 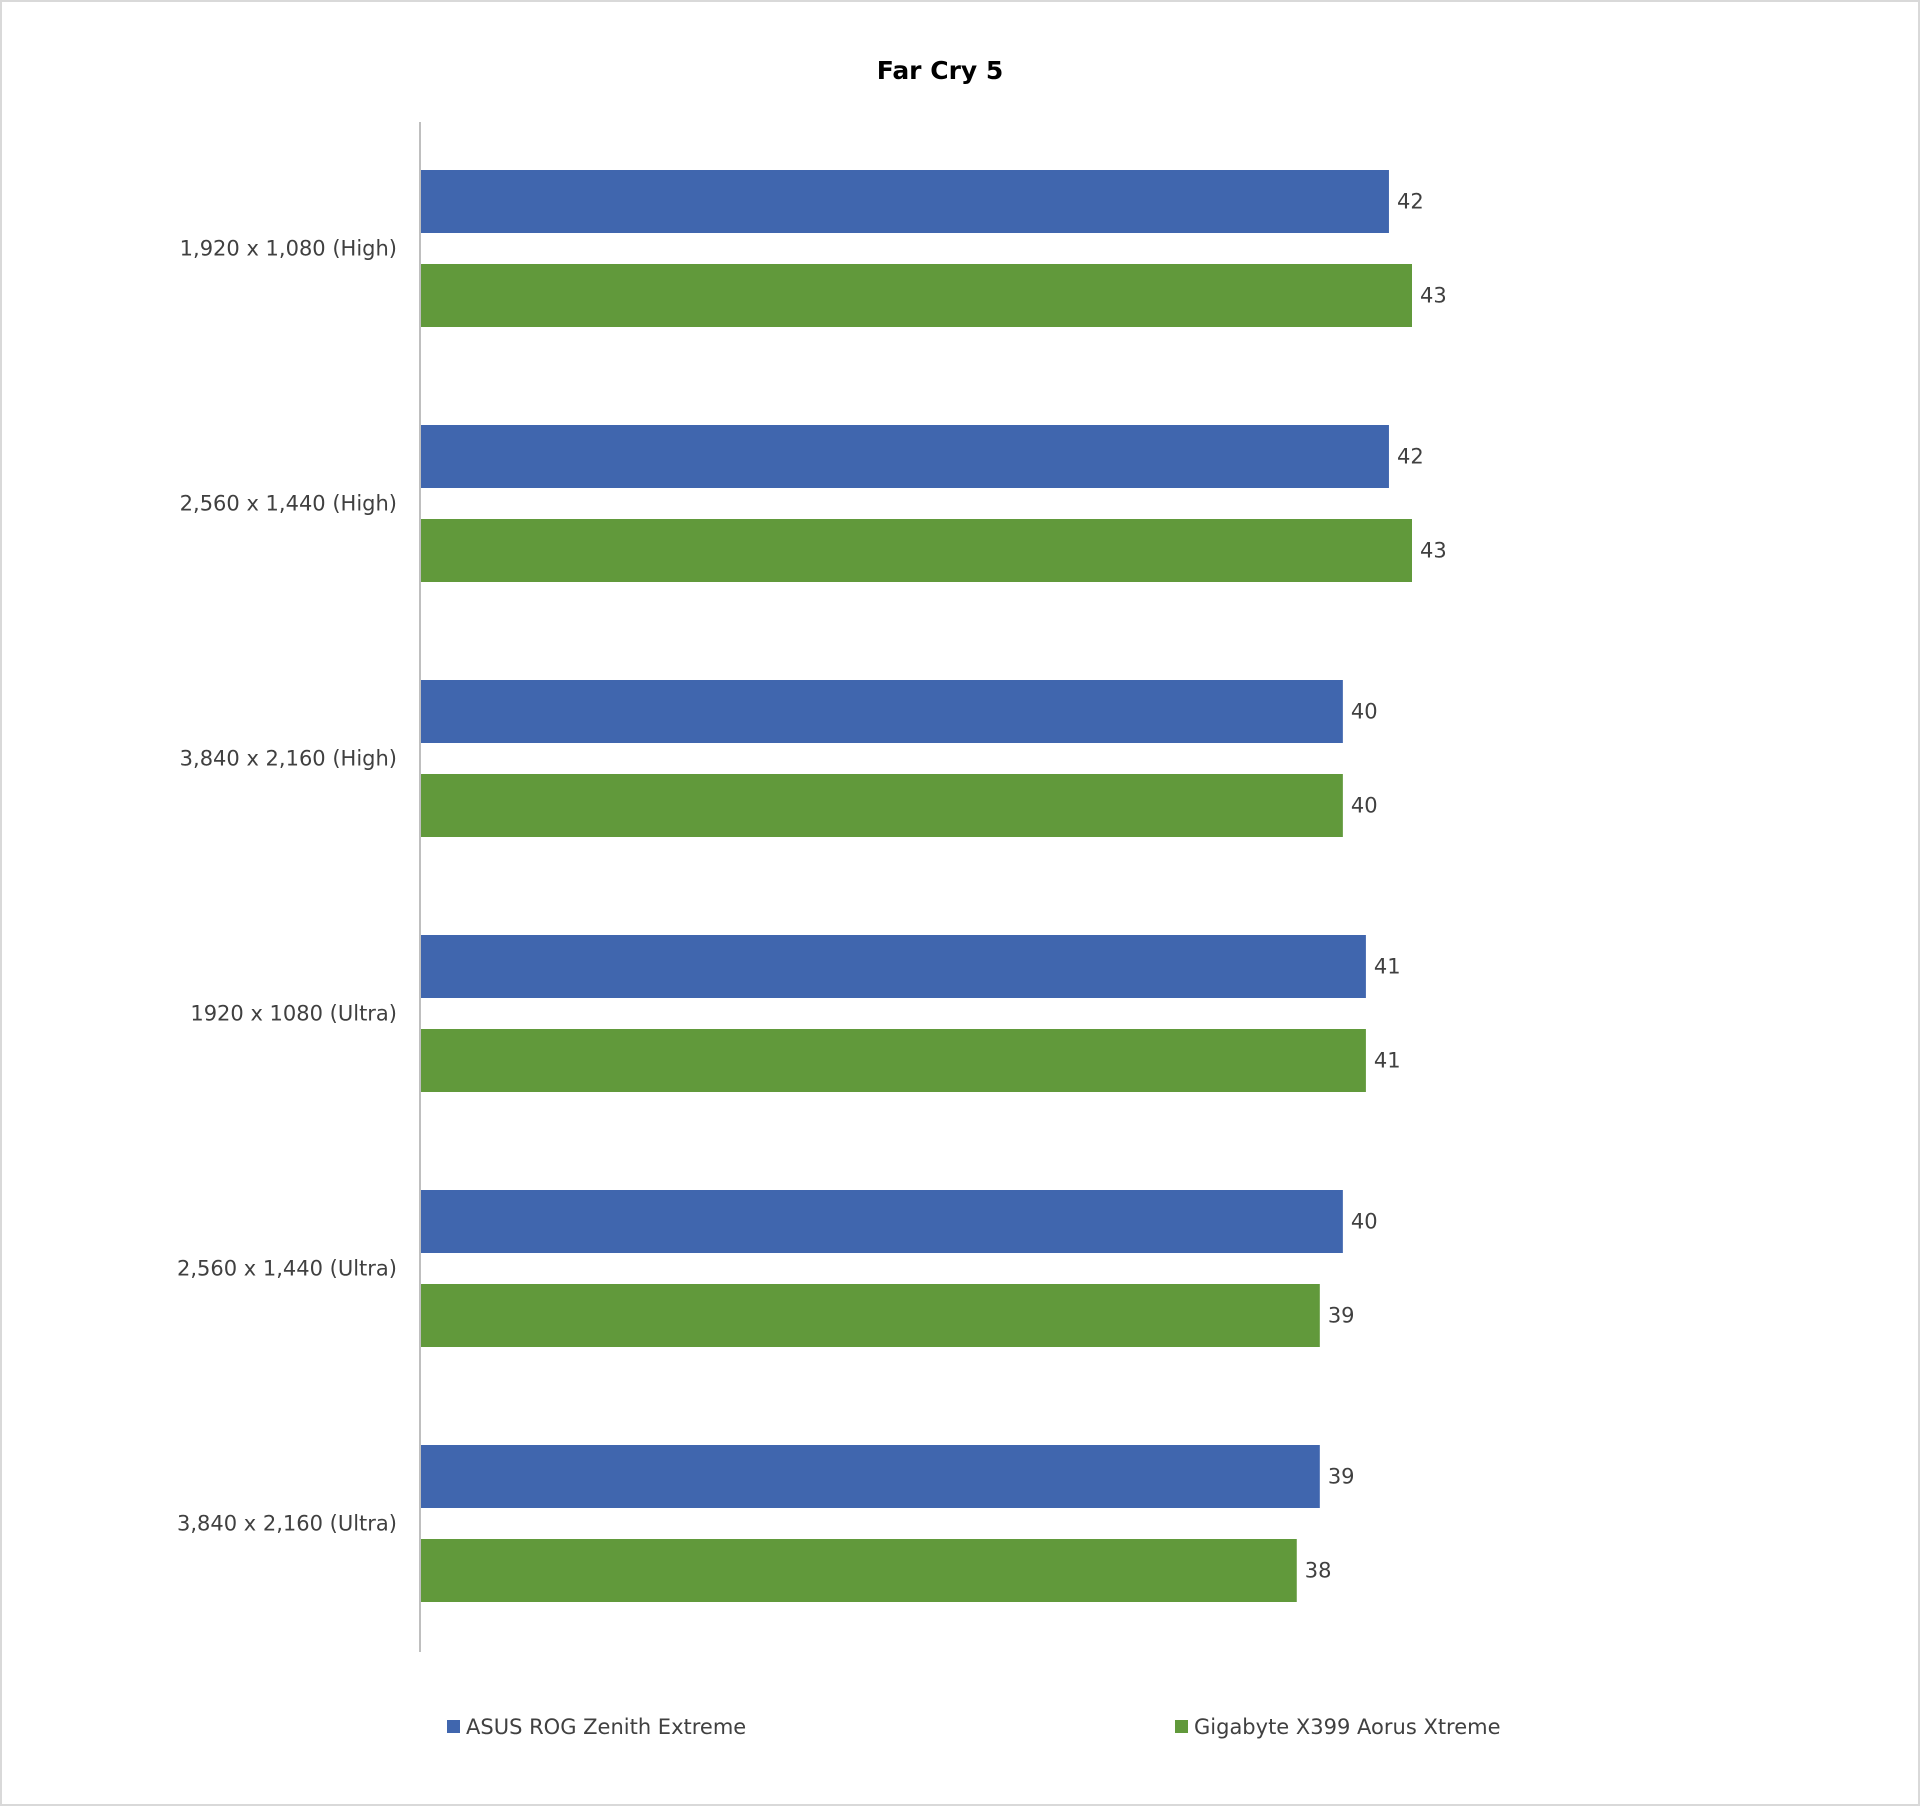 What do you see at coordinates (1347, 1727) in the screenshot?
I see `legend-label: Gigabyte X399 Aorus Xtreme` at bounding box center [1347, 1727].